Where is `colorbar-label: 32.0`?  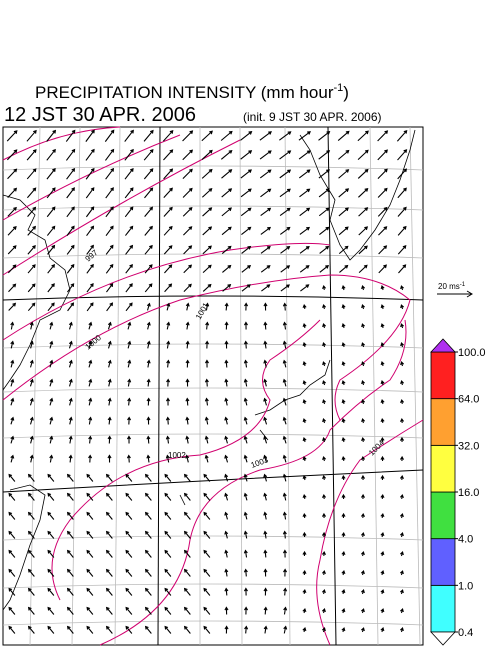
colorbar-label: 32.0 is located at coordinates (468, 446).